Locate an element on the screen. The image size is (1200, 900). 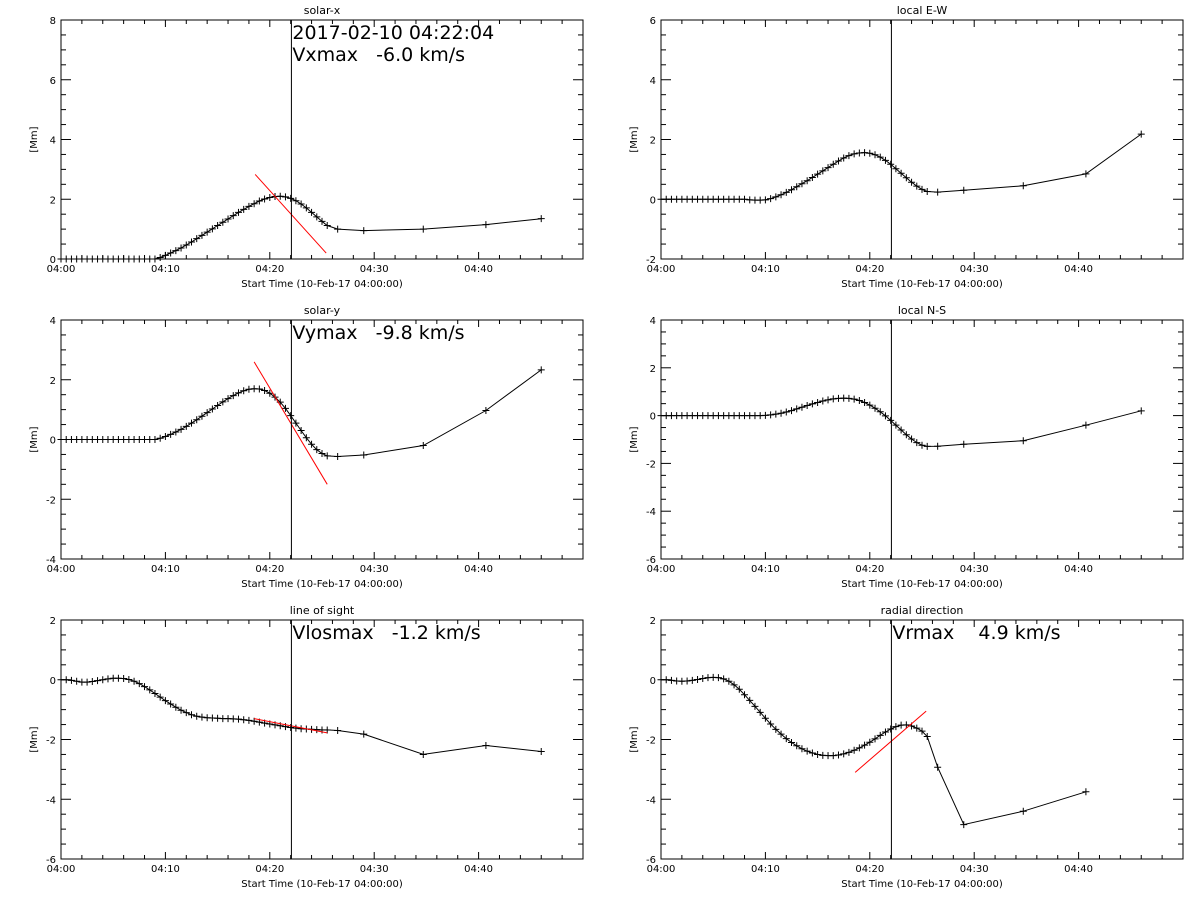
annotation-text: 2017-02-10 04:22:04 is located at coordinates (393, 33).